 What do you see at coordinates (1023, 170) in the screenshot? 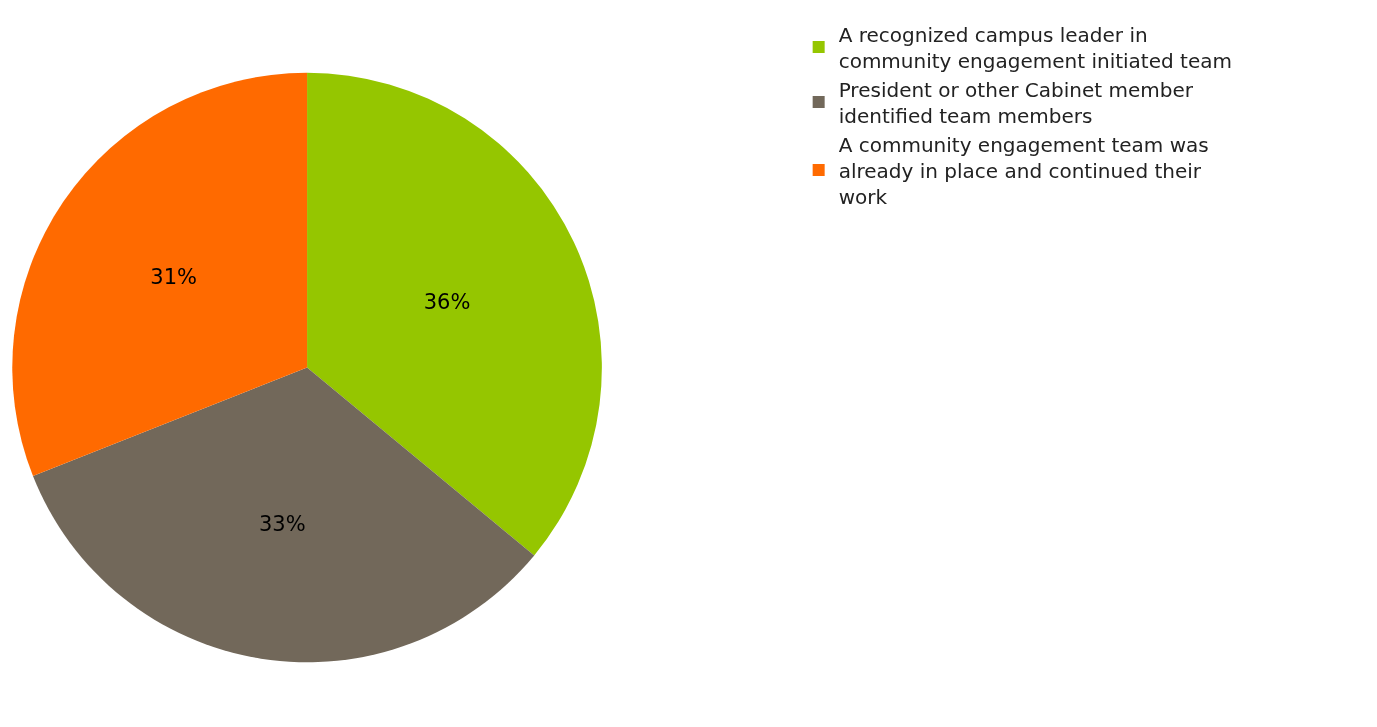
I see `legend-label: A community engagement team was already in place and continued their work` at bounding box center [1023, 170].